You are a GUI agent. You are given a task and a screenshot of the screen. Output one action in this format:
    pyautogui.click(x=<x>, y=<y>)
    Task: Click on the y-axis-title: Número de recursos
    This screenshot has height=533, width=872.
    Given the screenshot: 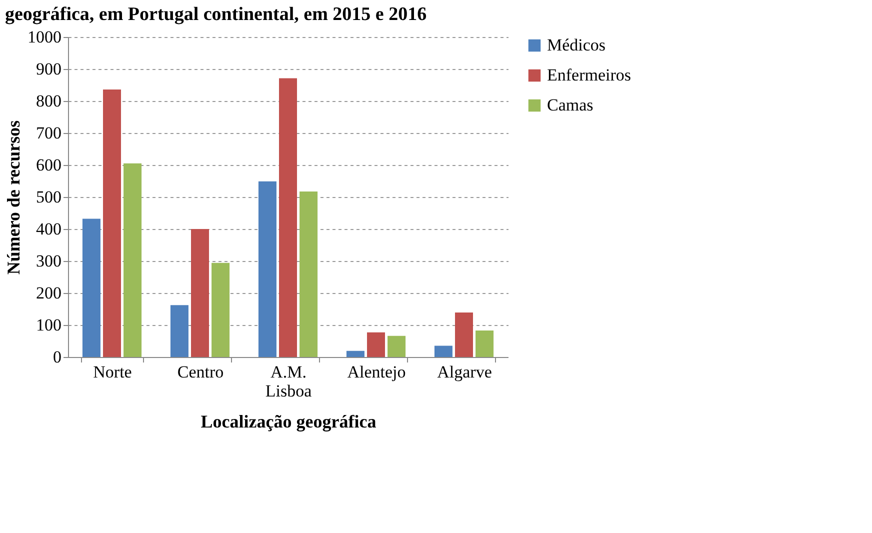 What is the action you would take?
    pyautogui.click(x=14, y=197)
    